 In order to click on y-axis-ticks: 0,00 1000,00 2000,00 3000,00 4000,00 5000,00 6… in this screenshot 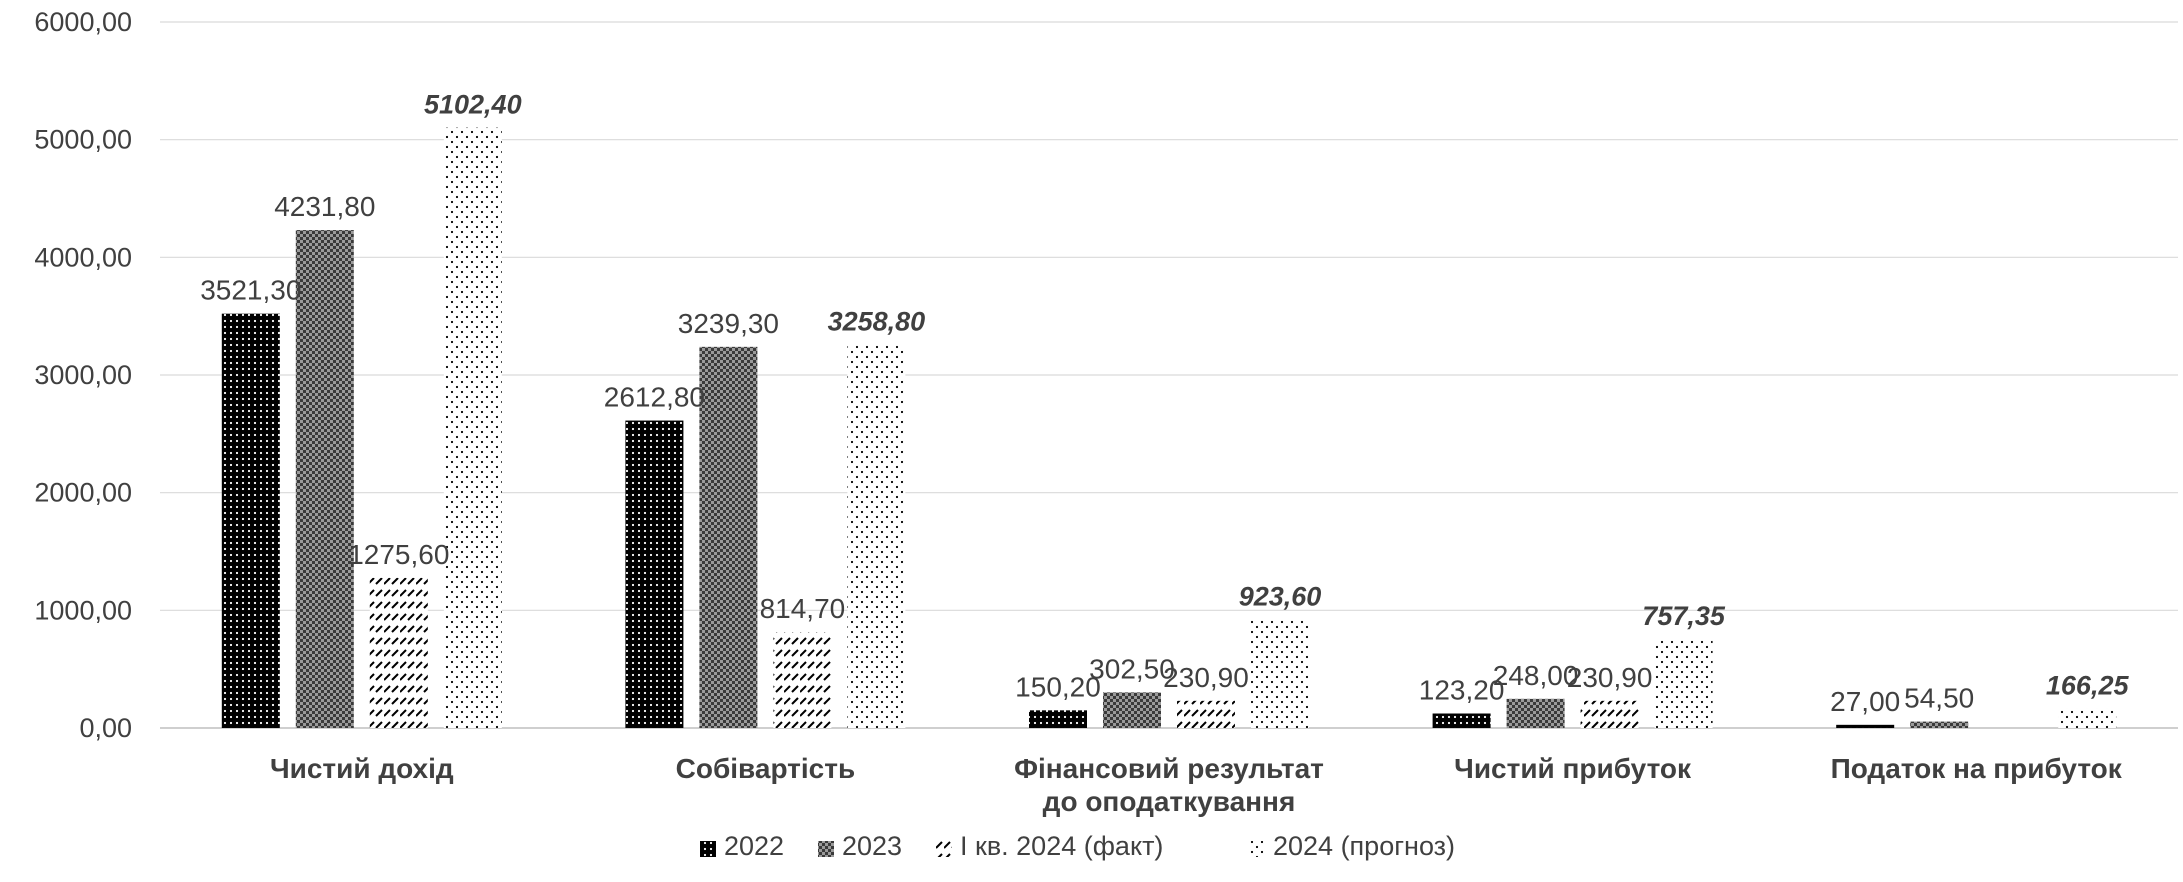, I will do `click(83, 375)`.